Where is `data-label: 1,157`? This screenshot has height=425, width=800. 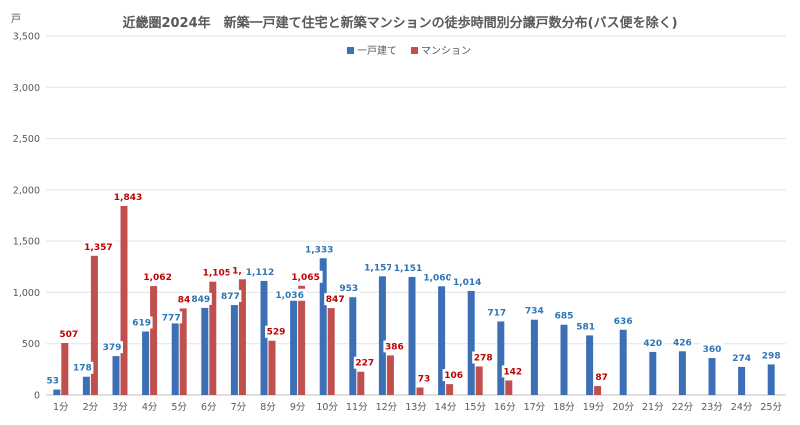
data-label: 1,157 is located at coordinates (378, 268).